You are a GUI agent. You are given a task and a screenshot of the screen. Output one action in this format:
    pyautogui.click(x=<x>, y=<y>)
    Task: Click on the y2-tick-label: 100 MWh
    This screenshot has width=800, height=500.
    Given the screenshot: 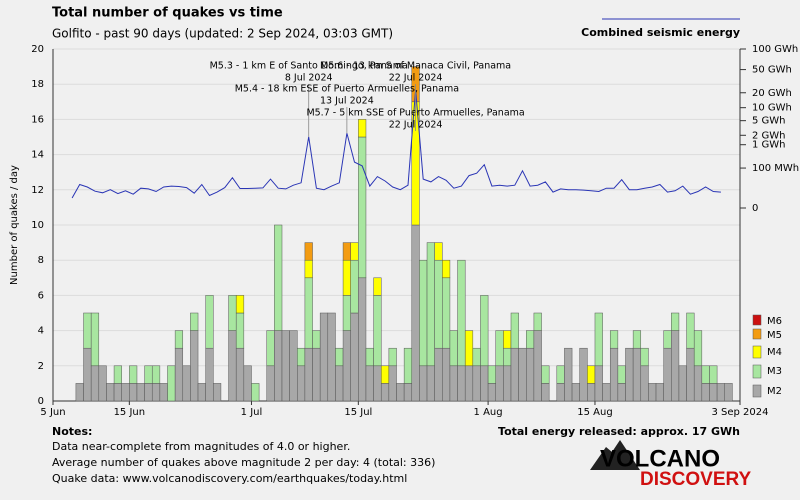 What is the action you would take?
    pyautogui.click(x=775, y=168)
    